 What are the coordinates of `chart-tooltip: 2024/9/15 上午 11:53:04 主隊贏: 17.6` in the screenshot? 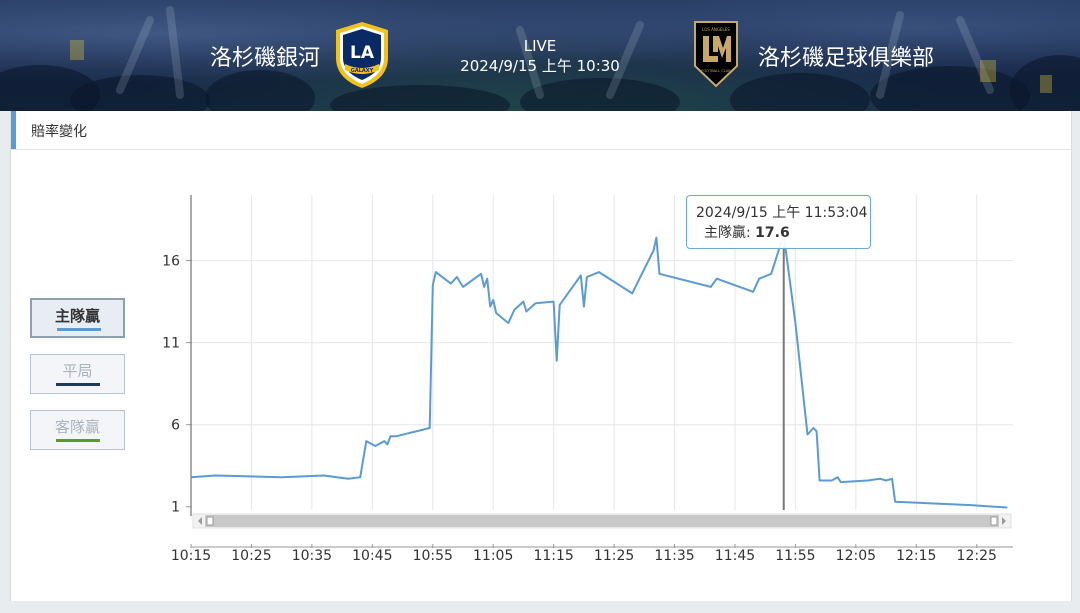 It's located at (778, 222).